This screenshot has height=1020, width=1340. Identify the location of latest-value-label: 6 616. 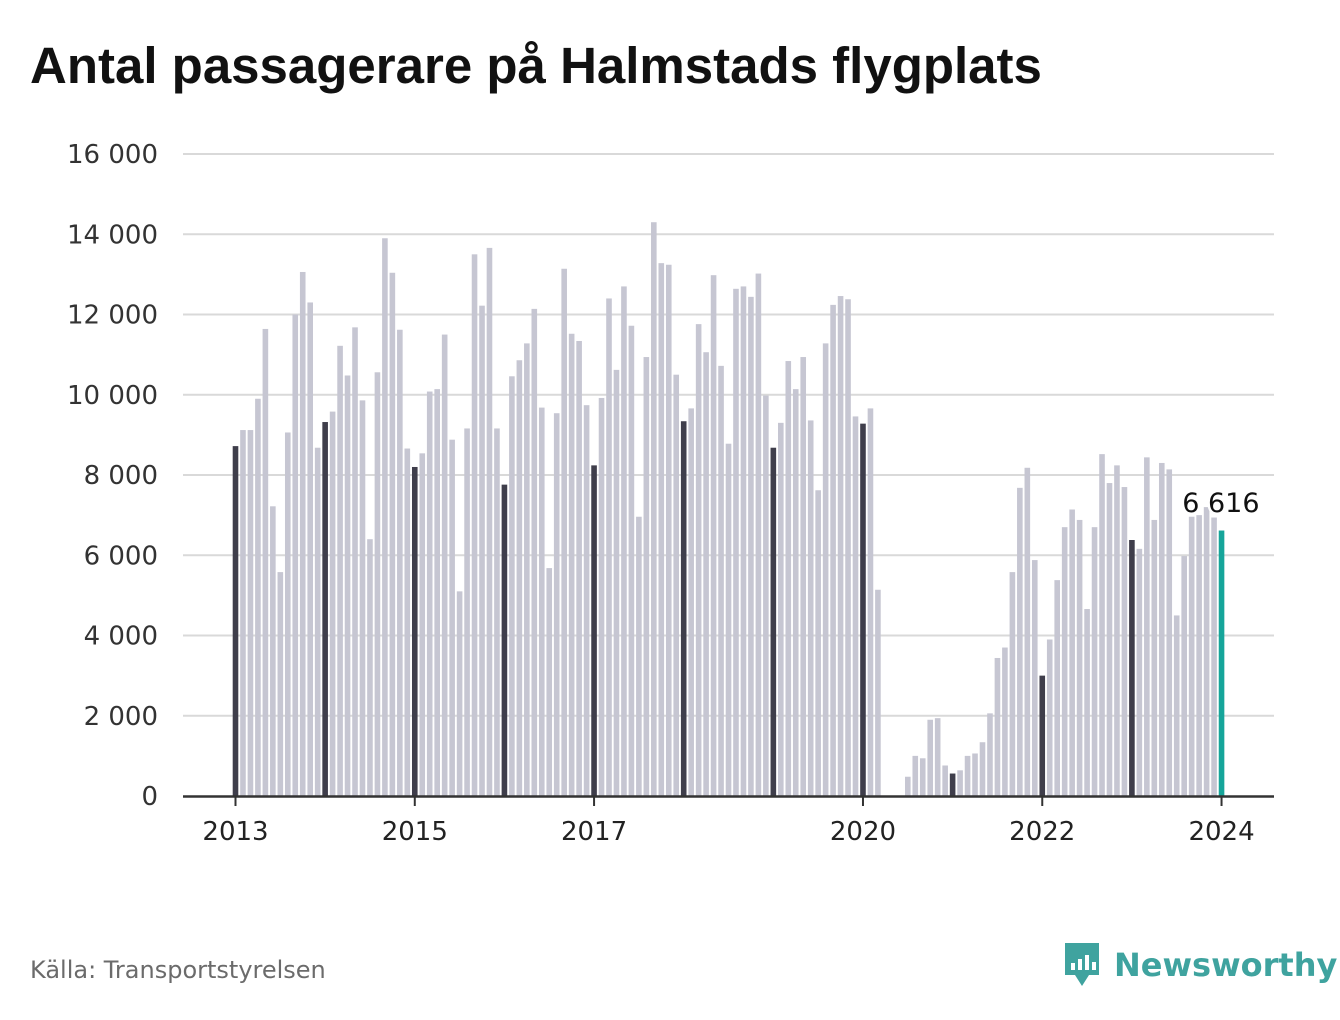
(1220, 503).